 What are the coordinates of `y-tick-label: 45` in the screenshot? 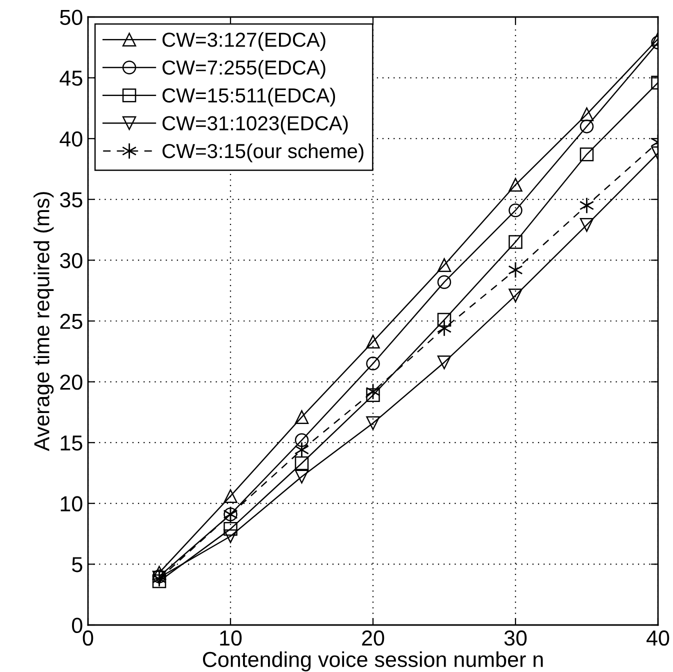 It's located at (71, 78).